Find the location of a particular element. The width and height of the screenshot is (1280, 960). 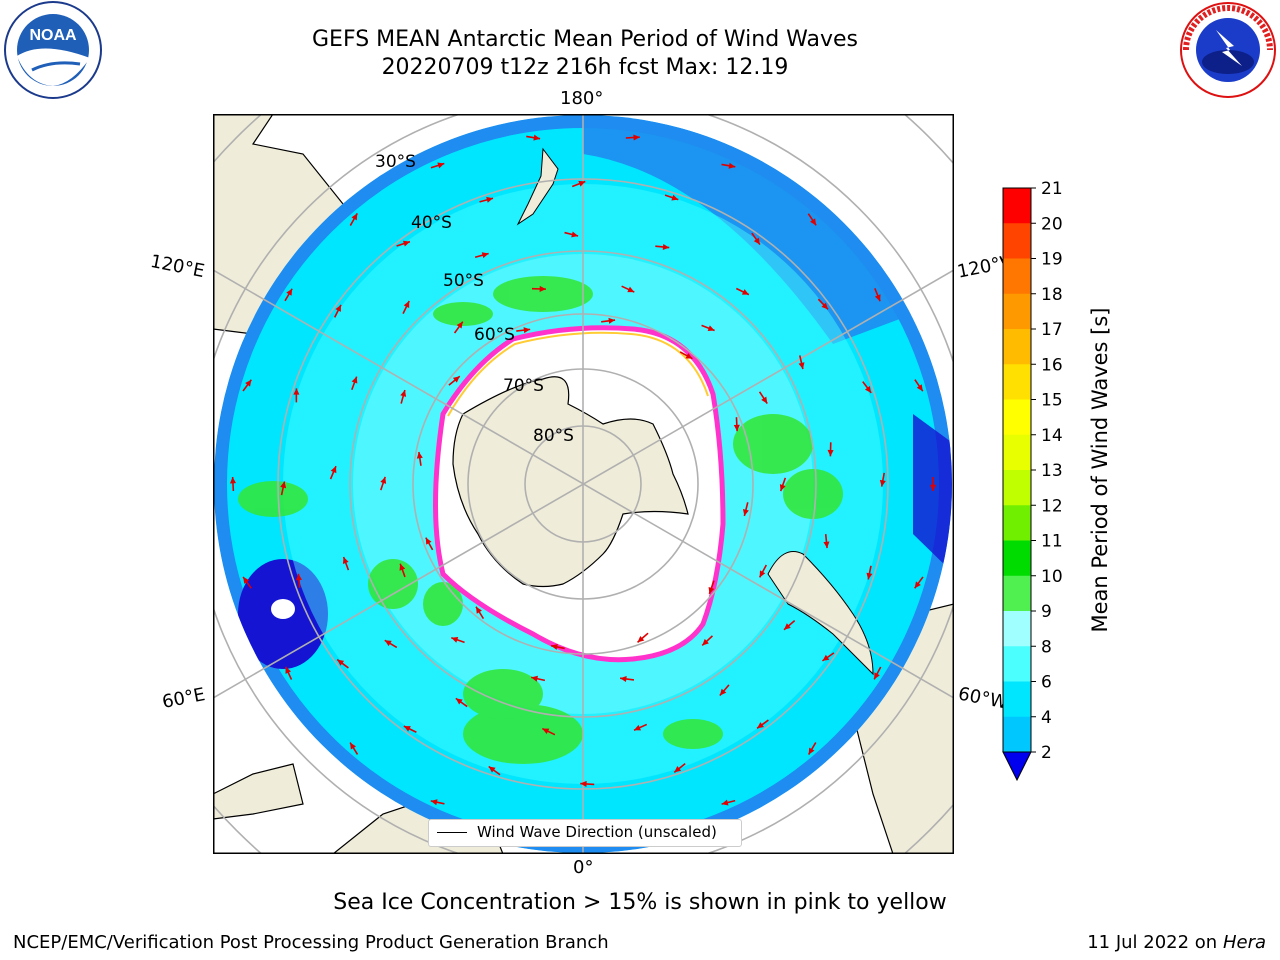

colorbar-tick-label: 13 is located at coordinates (1052, 471).